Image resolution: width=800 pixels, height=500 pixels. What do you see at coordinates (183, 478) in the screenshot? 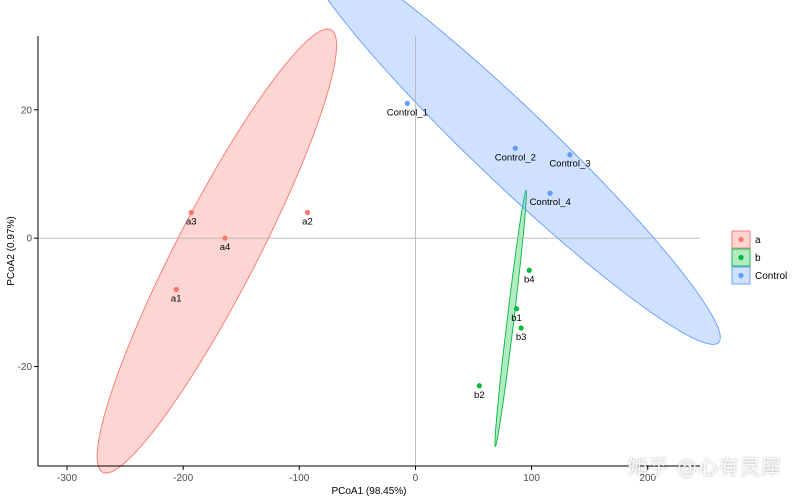
I see `x-tick-label: -200` at bounding box center [183, 478].